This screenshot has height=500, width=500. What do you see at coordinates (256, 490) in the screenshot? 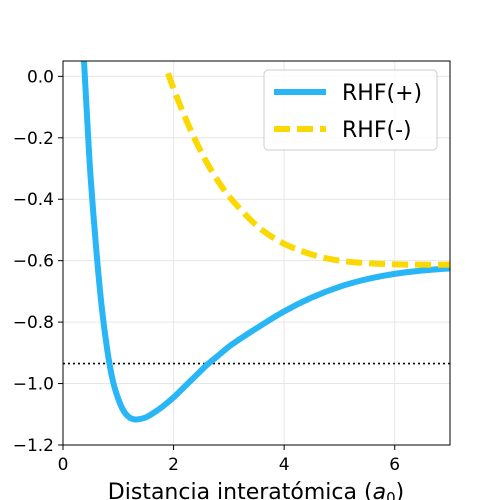
I see `x-axis-label: Distancia interatómica (a0)` at bounding box center [256, 490].